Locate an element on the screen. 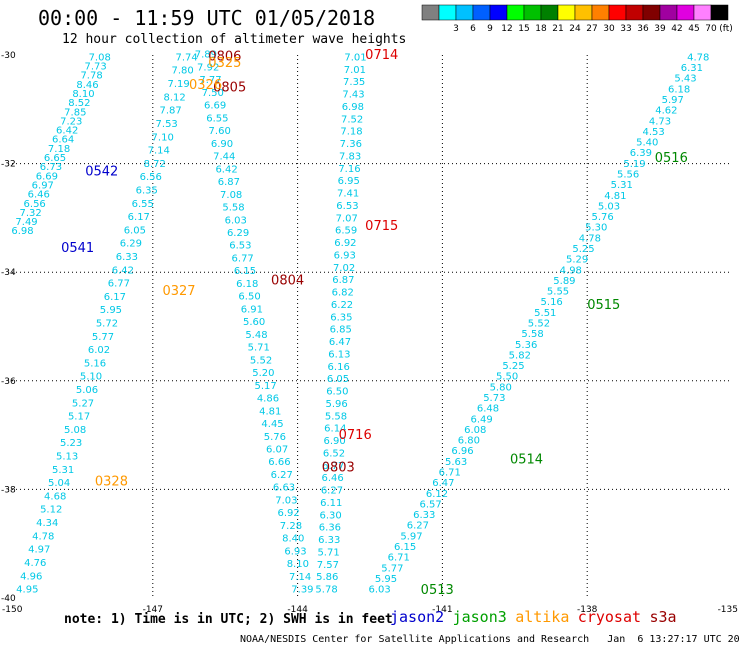  pass-time-label: 0516 is located at coordinates (671, 158).